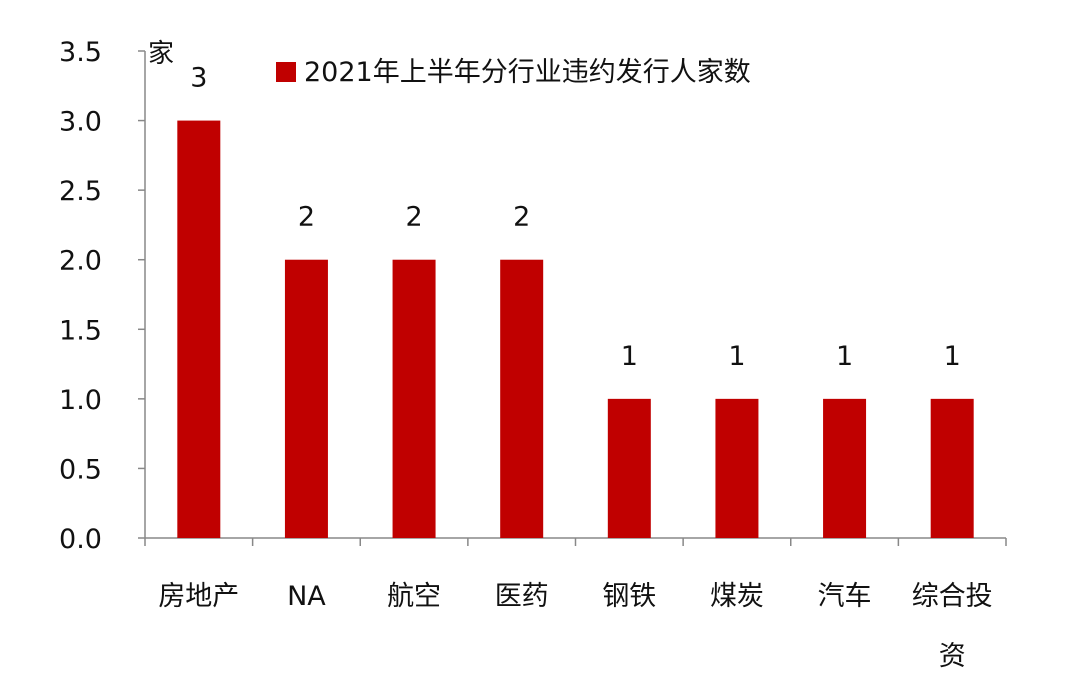 The width and height of the screenshot is (1068, 685). I want to click on y-axis-unit-label: 家, so click(161, 54).